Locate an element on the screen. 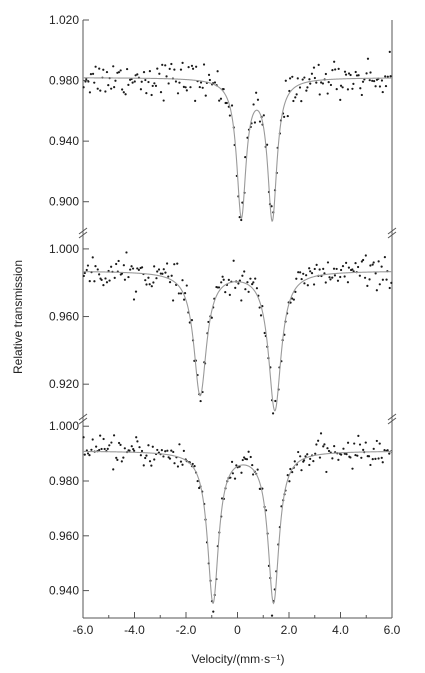  panel-3-y-tick-label: 0.980 is located at coordinates (64, 481).